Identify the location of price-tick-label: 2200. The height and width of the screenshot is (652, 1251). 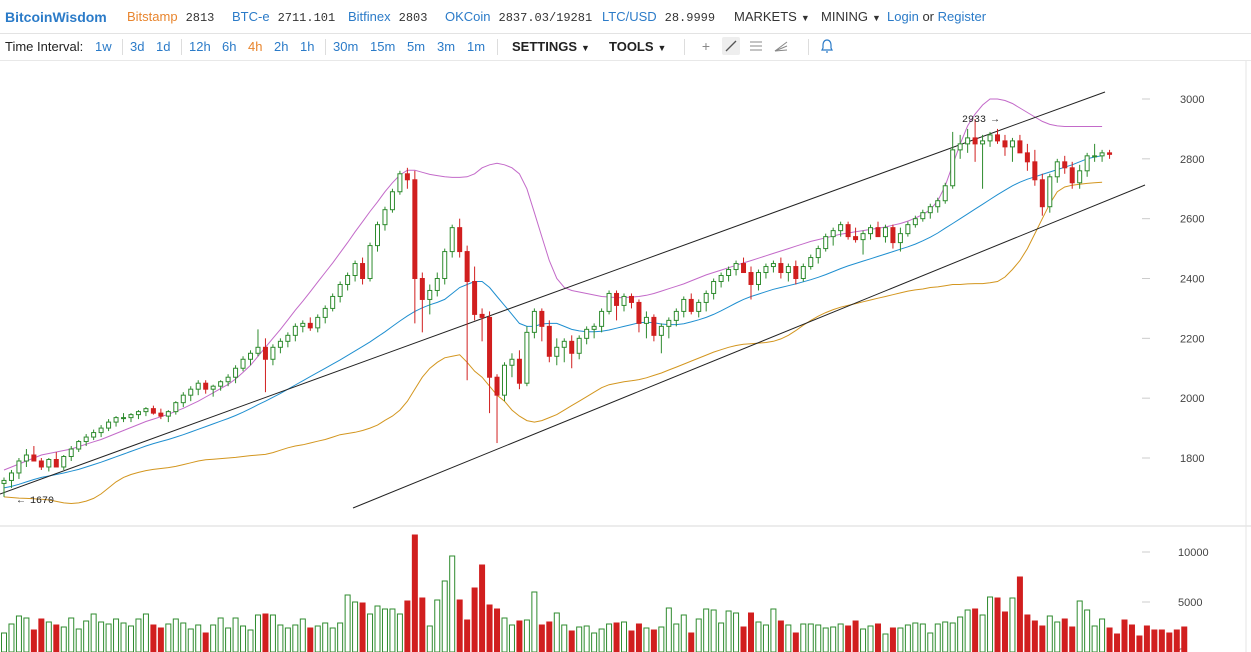
(1192, 339).